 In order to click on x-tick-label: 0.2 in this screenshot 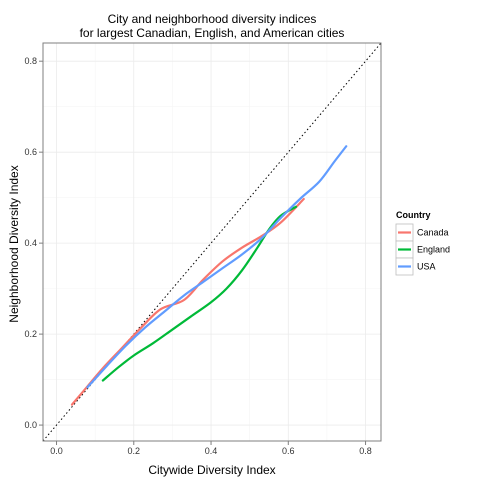, I will do `click(134, 451)`.